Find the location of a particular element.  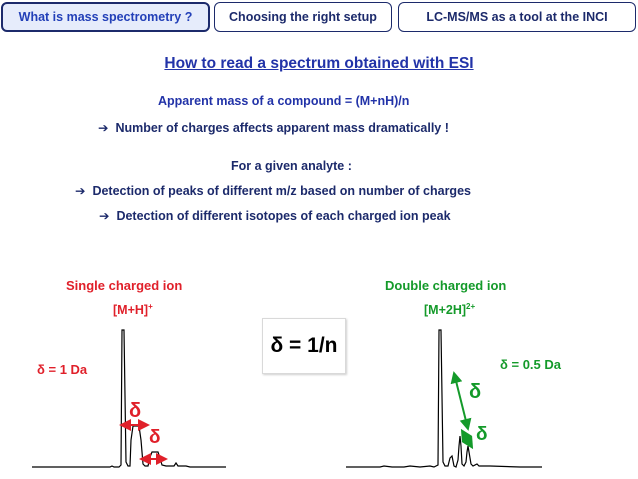

double-ion-label: [M+2H]2+ is located at coordinates (450, 310).